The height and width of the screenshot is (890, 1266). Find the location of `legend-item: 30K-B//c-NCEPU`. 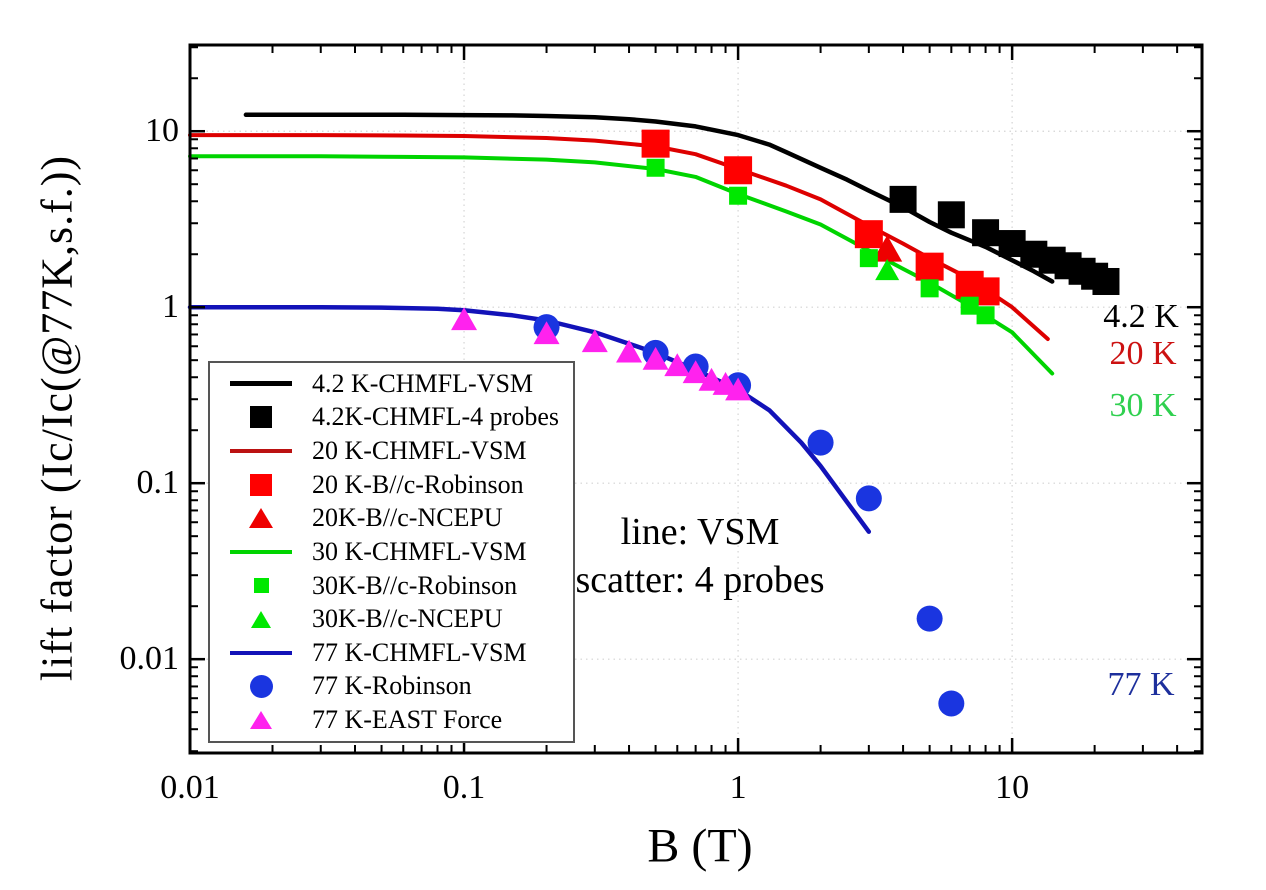

legend-item: 30K-B//c-NCEPU is located at coordinates (391, 619).